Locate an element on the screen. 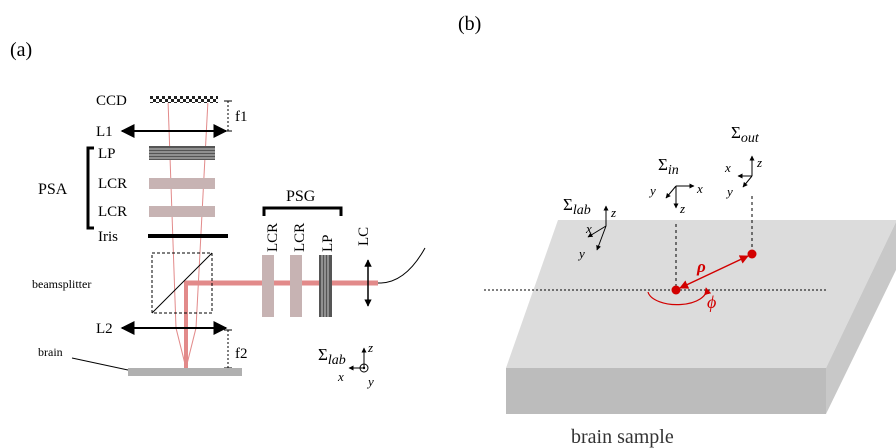 The height and width of the screenshot is (448, 896). in-axis-y: y is located at coordinates (652, 190).